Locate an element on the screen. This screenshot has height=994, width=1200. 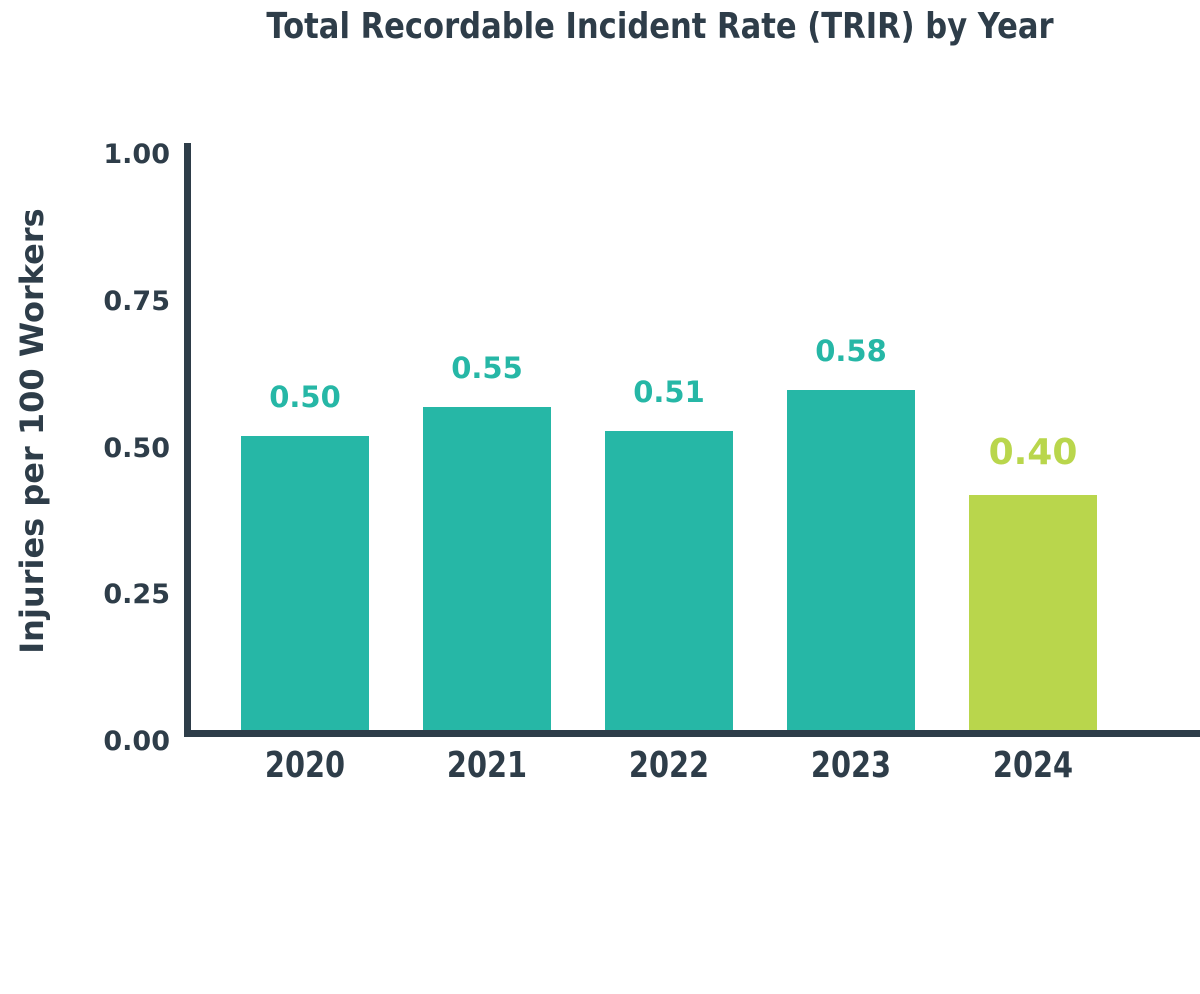
x-tick-label: 2022 is located at coordinates (669, 765).